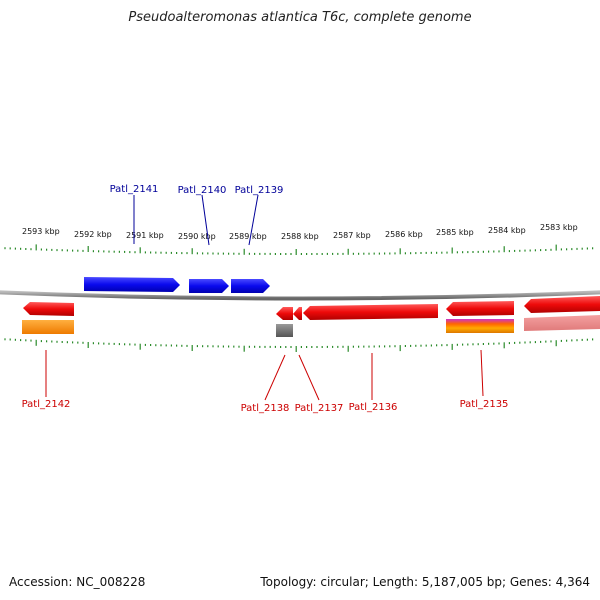 This screenshot has width=600, height=600. Describe the element at coordinates (134, 189) in the screenshot. I see `gene-label-patl-2141: Patl_2141` at that location.